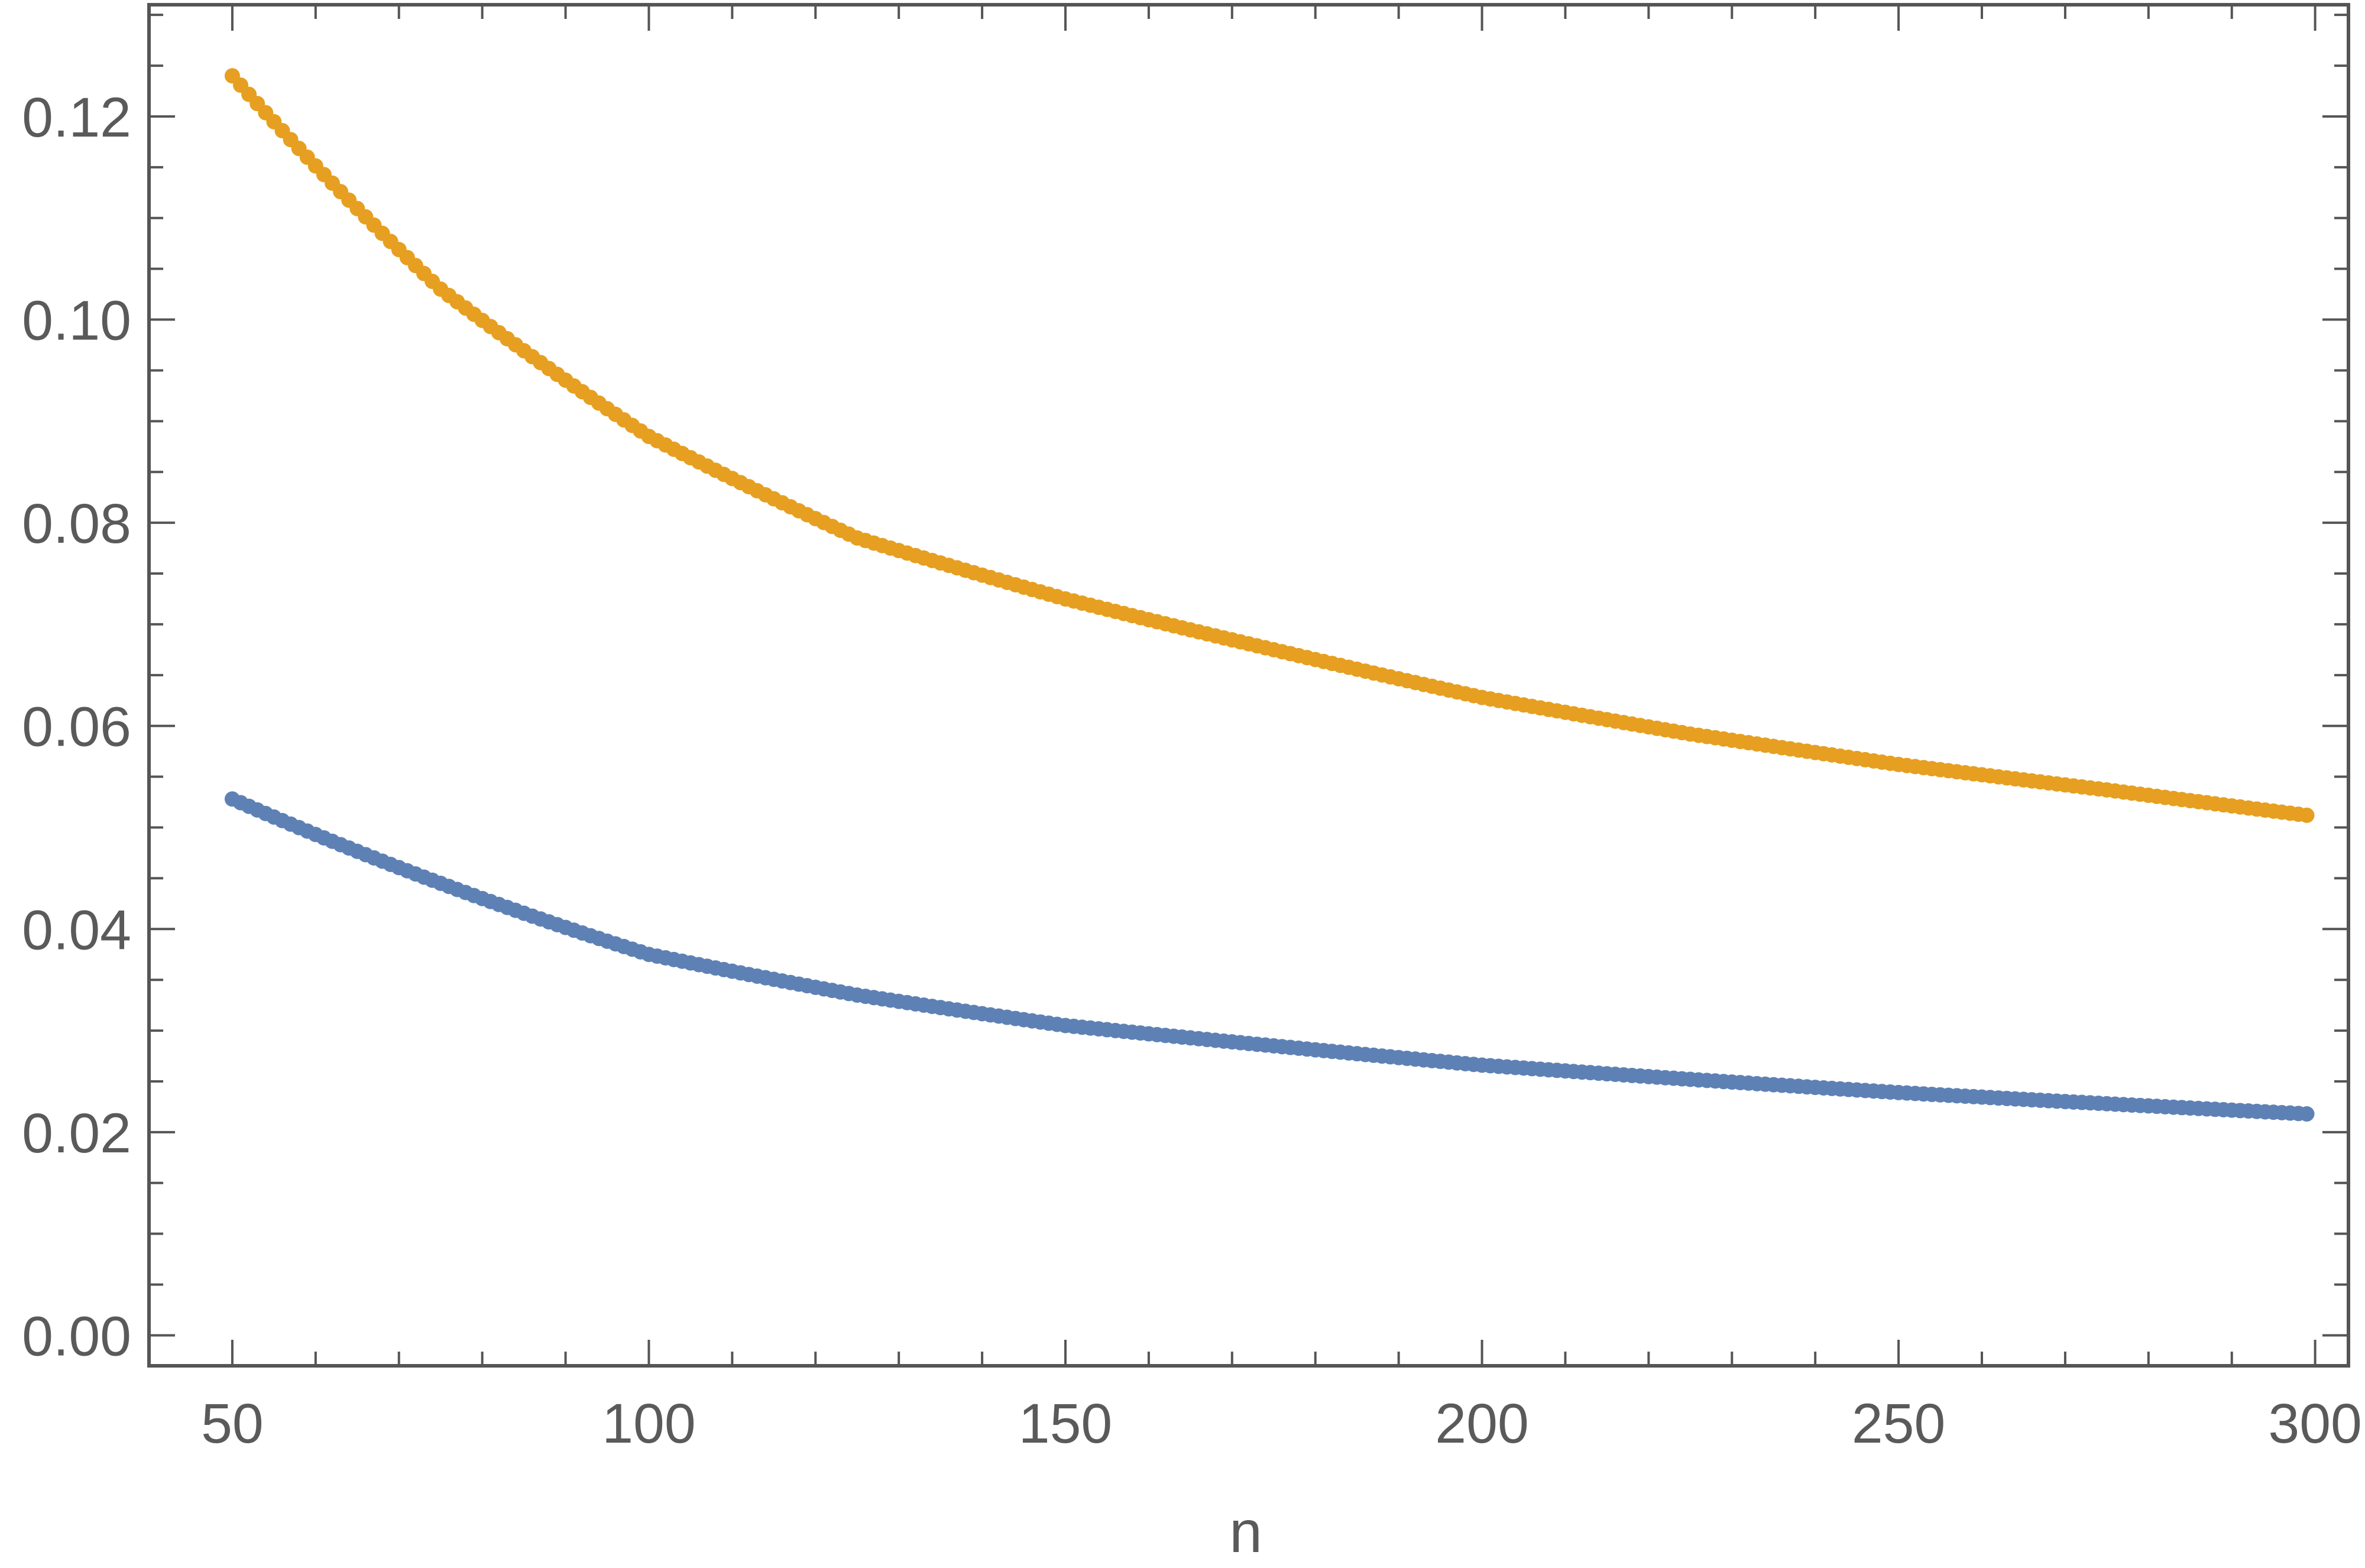 The height and width of the screenshot is (1568, 2365). I want to click on x-tick-label: 250, so click(1899, 1423).